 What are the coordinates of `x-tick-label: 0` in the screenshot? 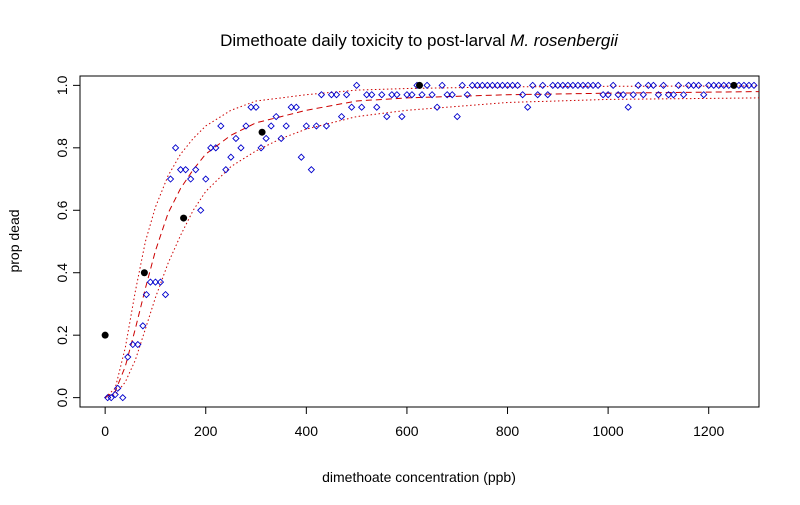 It's located at (105, 431).